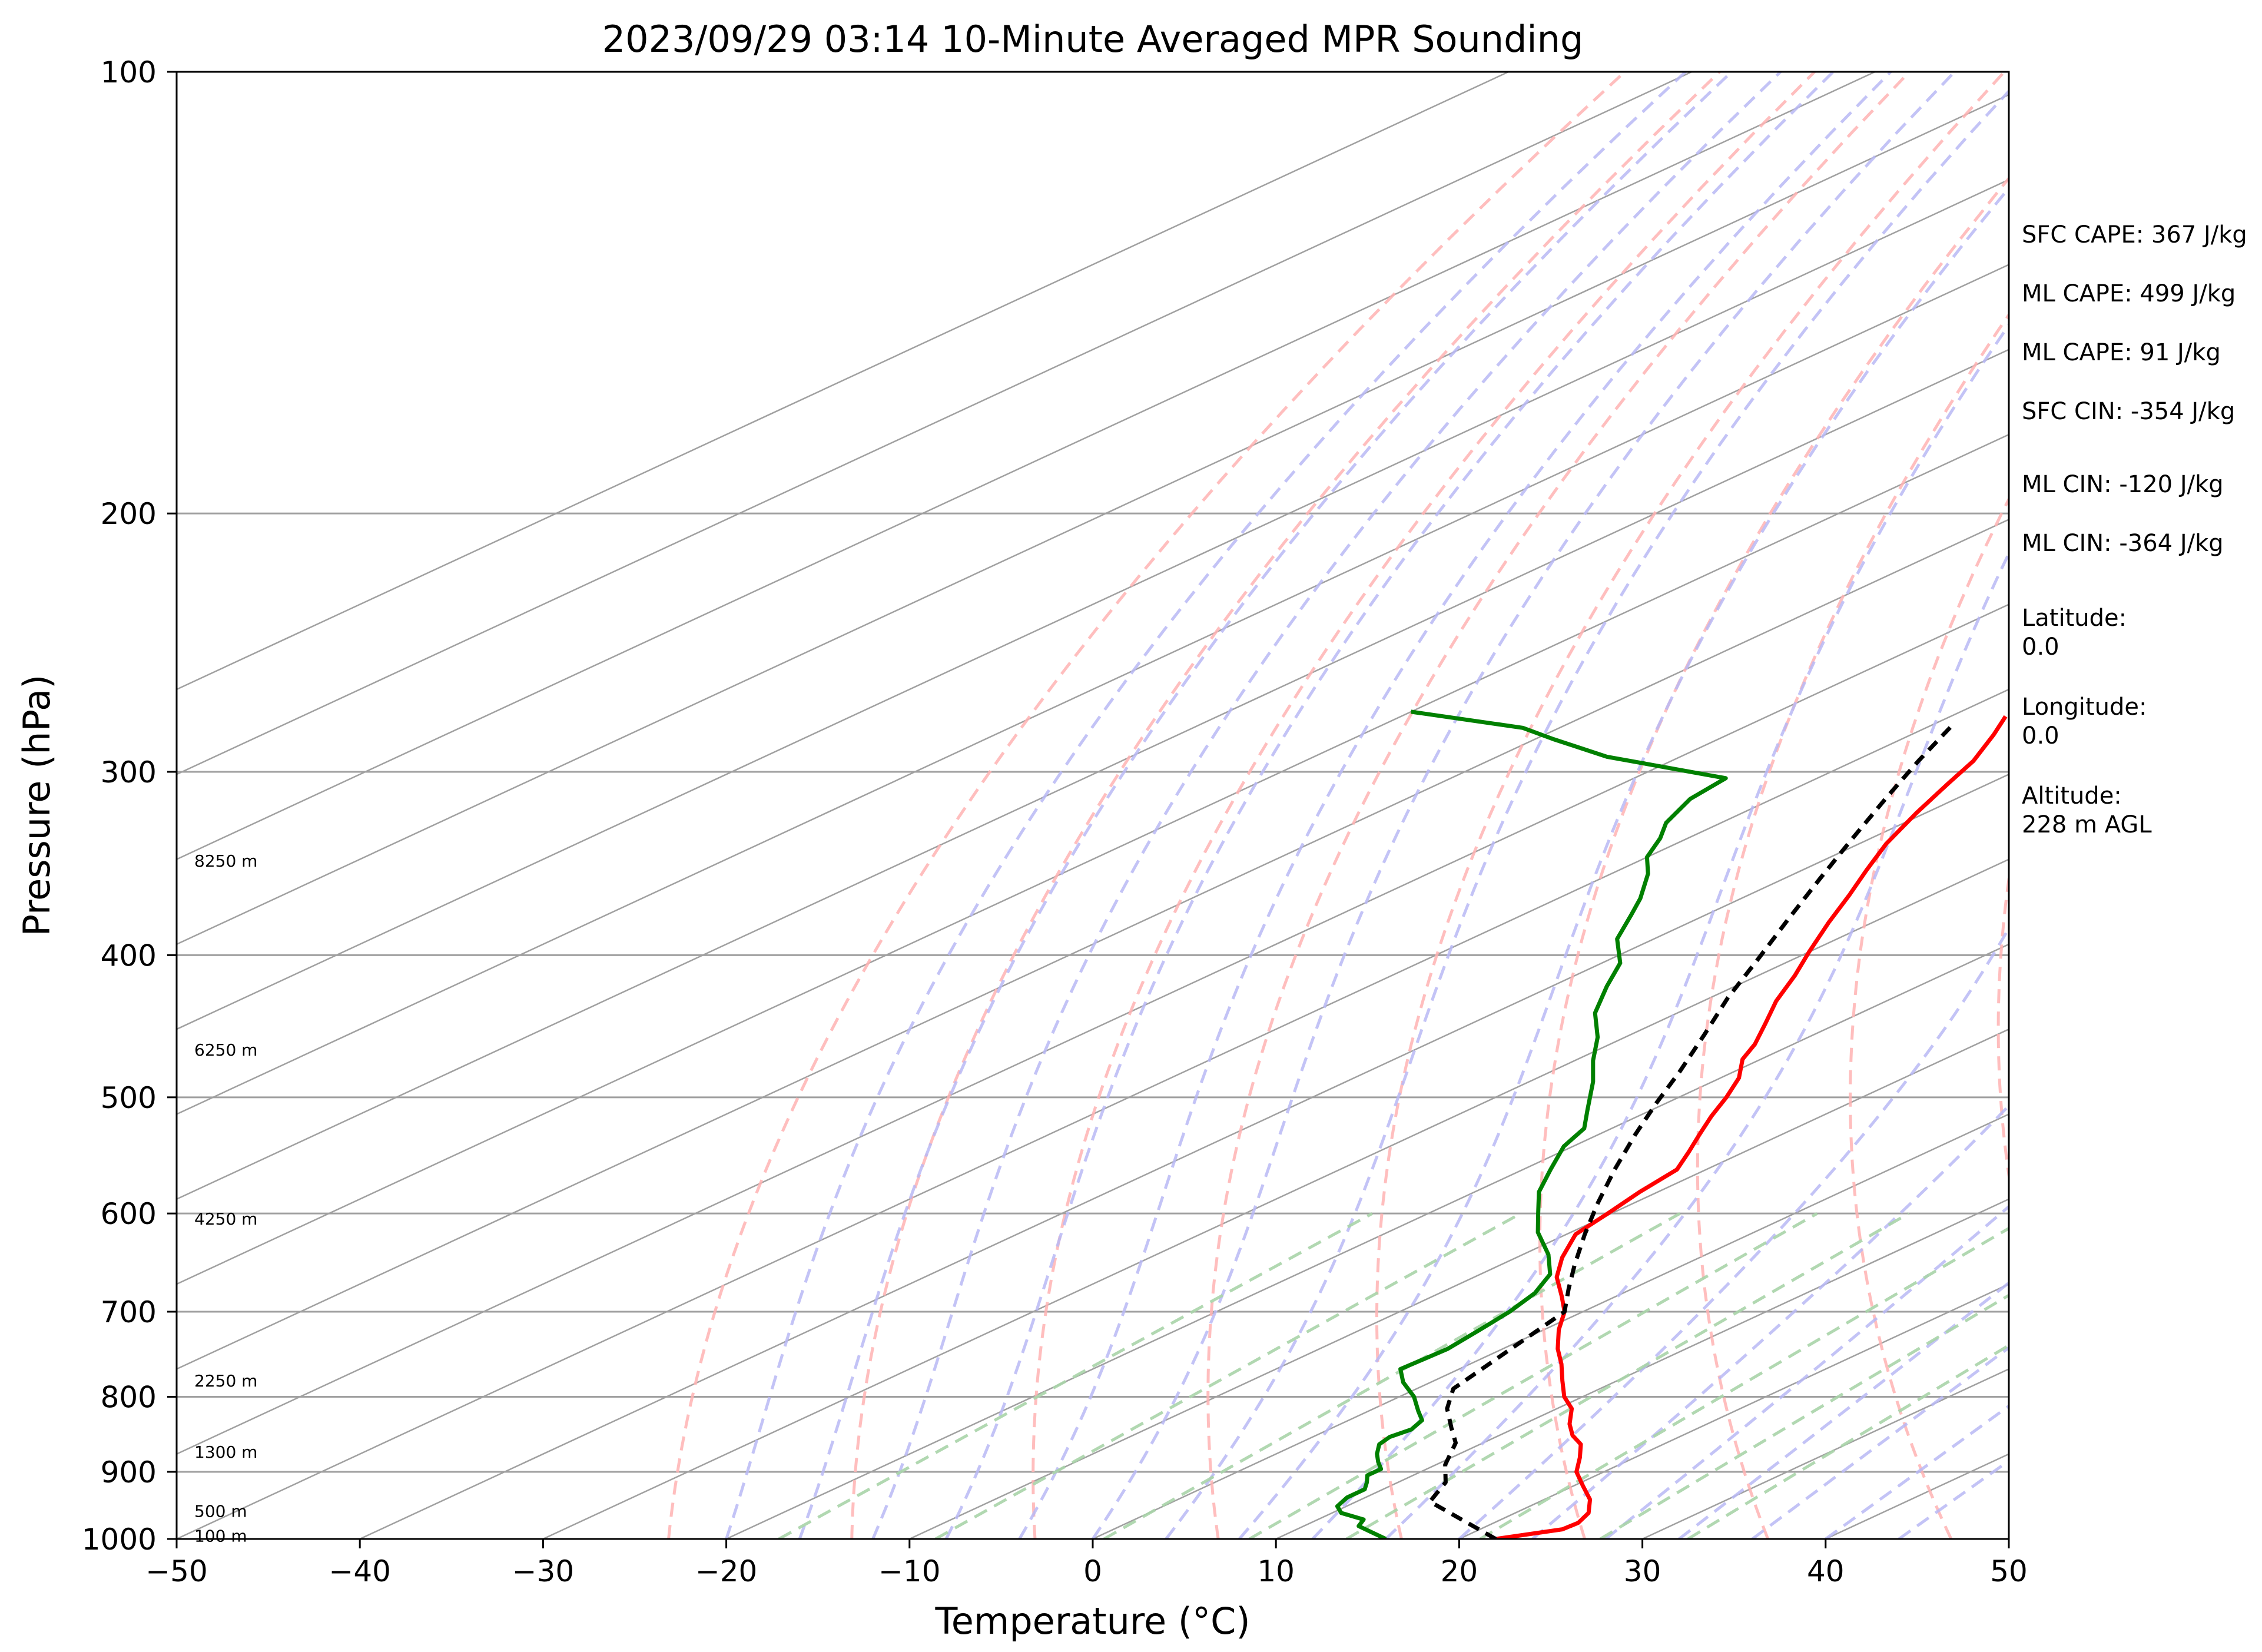 The image size is (2262, 1652). I want to click on temperature-line, so click(1751, 1127).